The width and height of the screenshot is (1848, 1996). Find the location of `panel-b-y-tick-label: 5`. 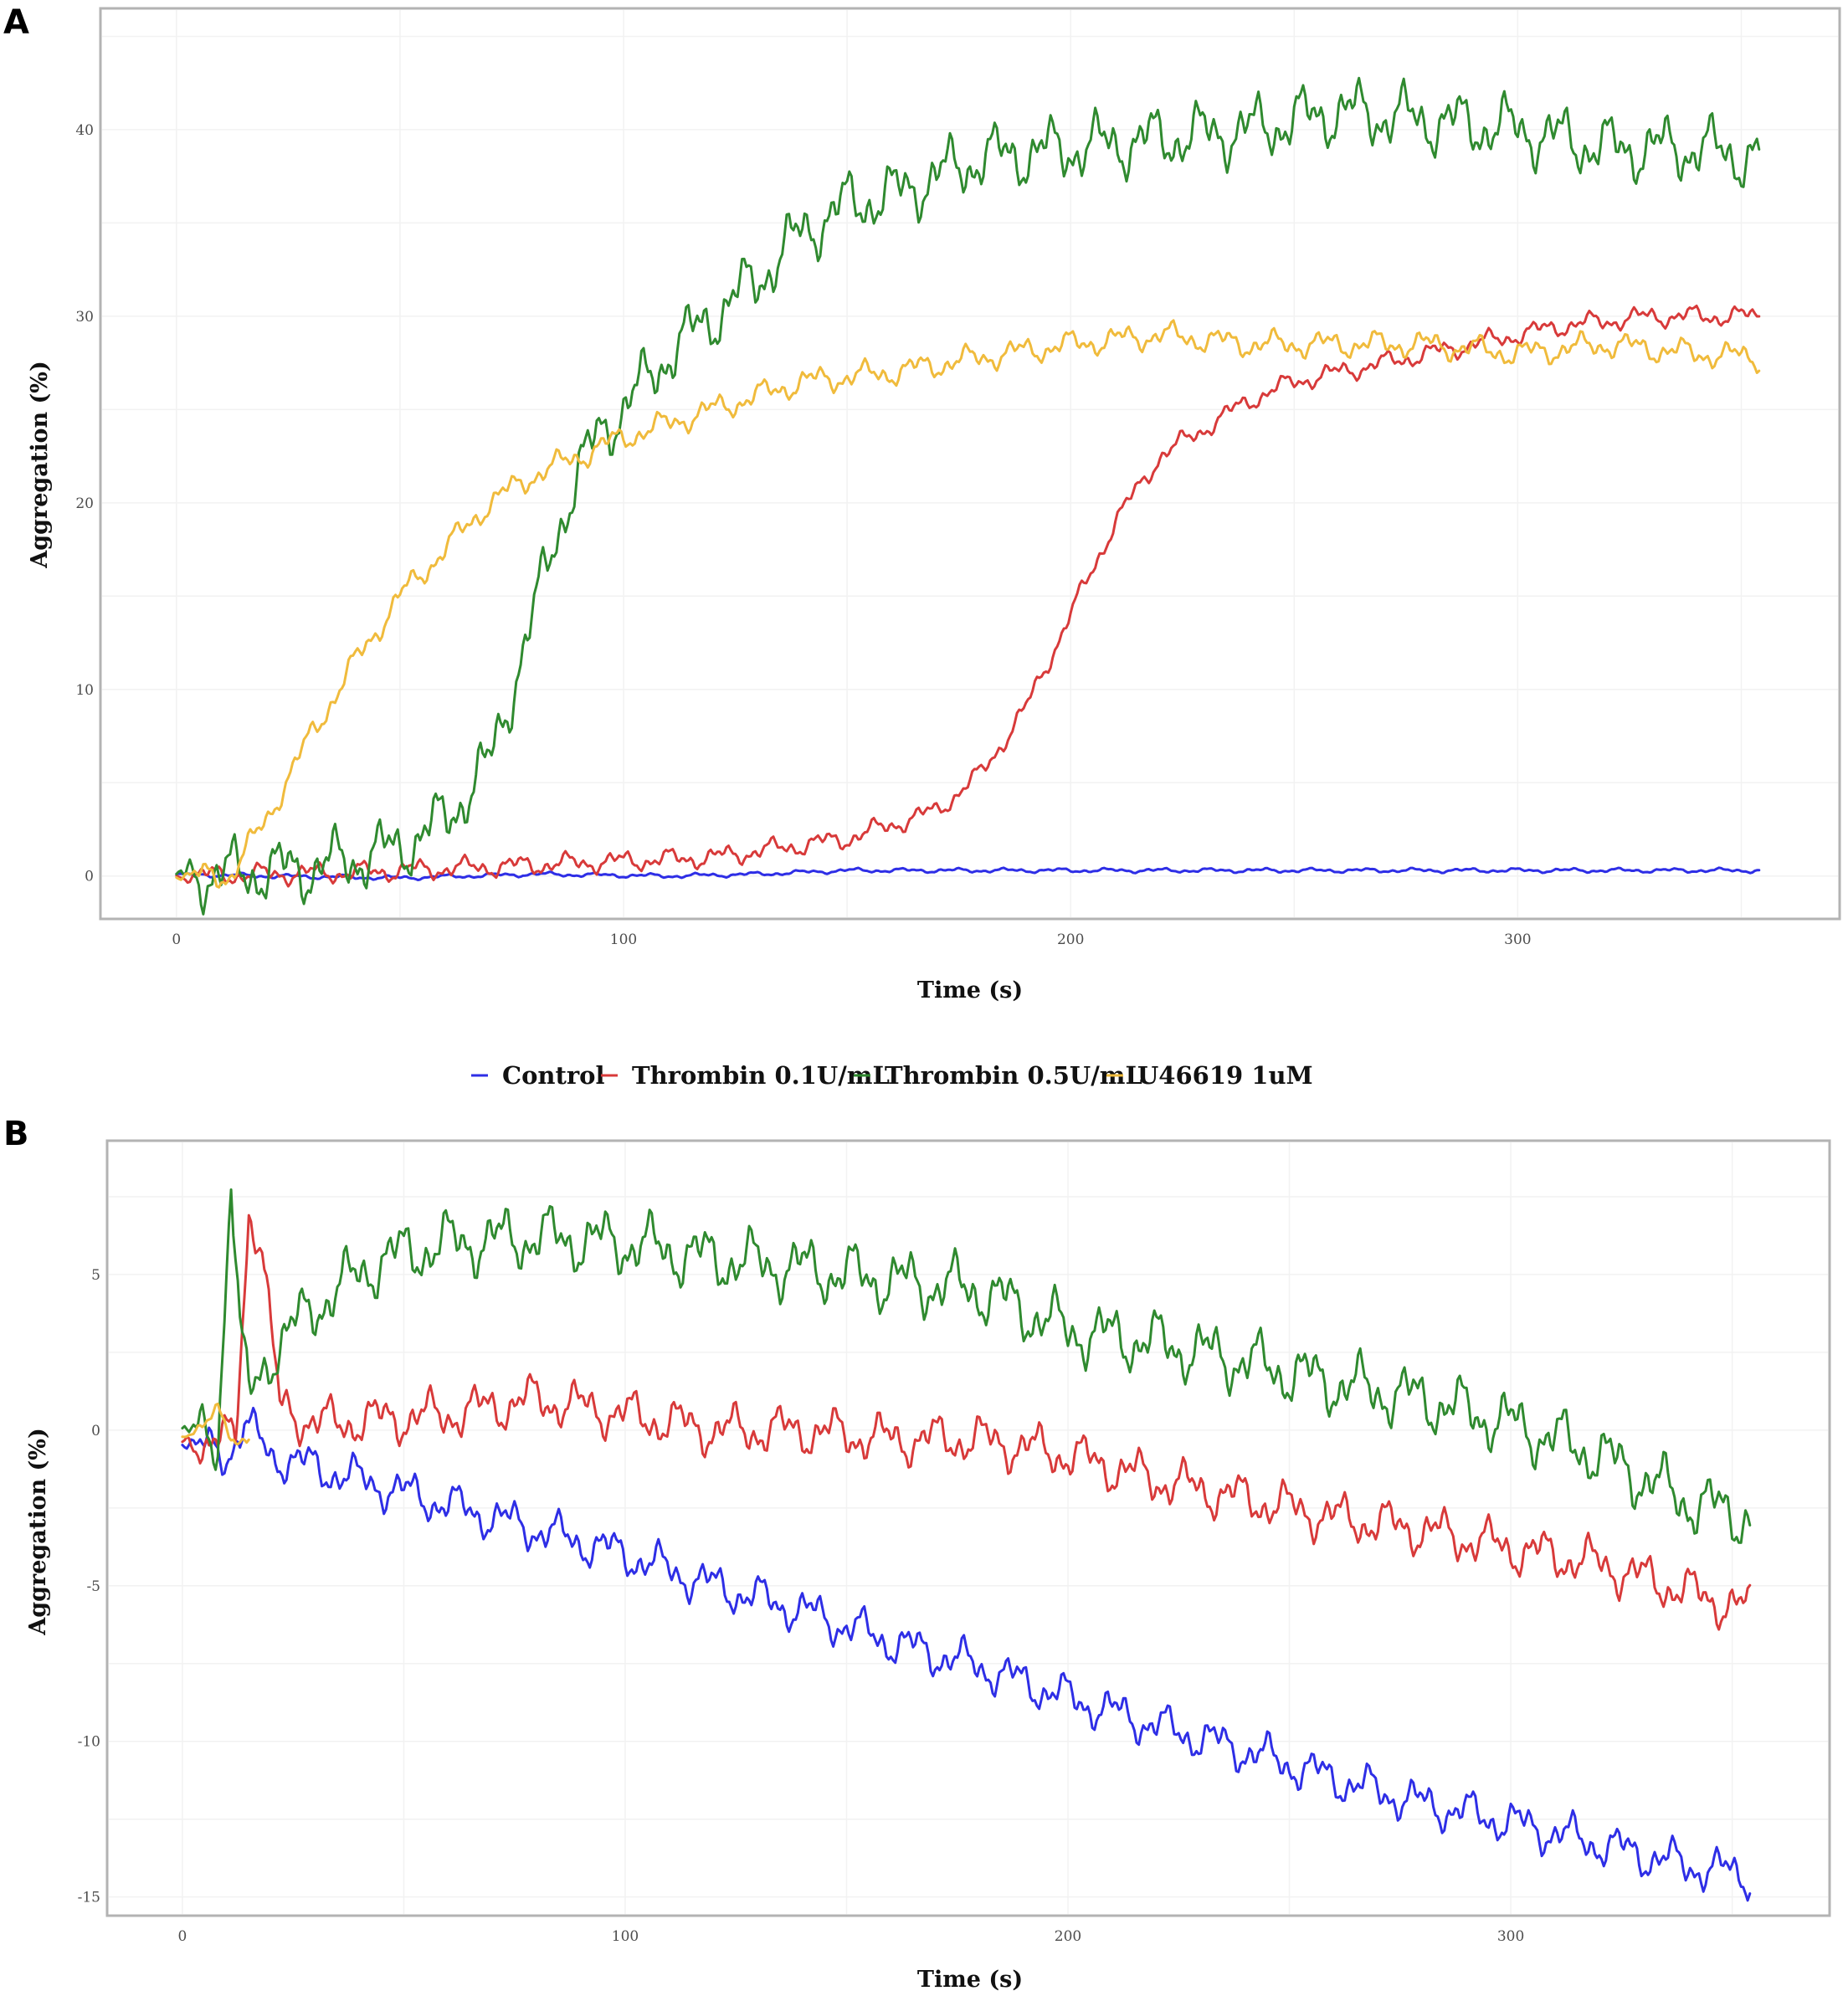

panel-b-y-tick-label: 5 is located at coordinates (95, 1275).